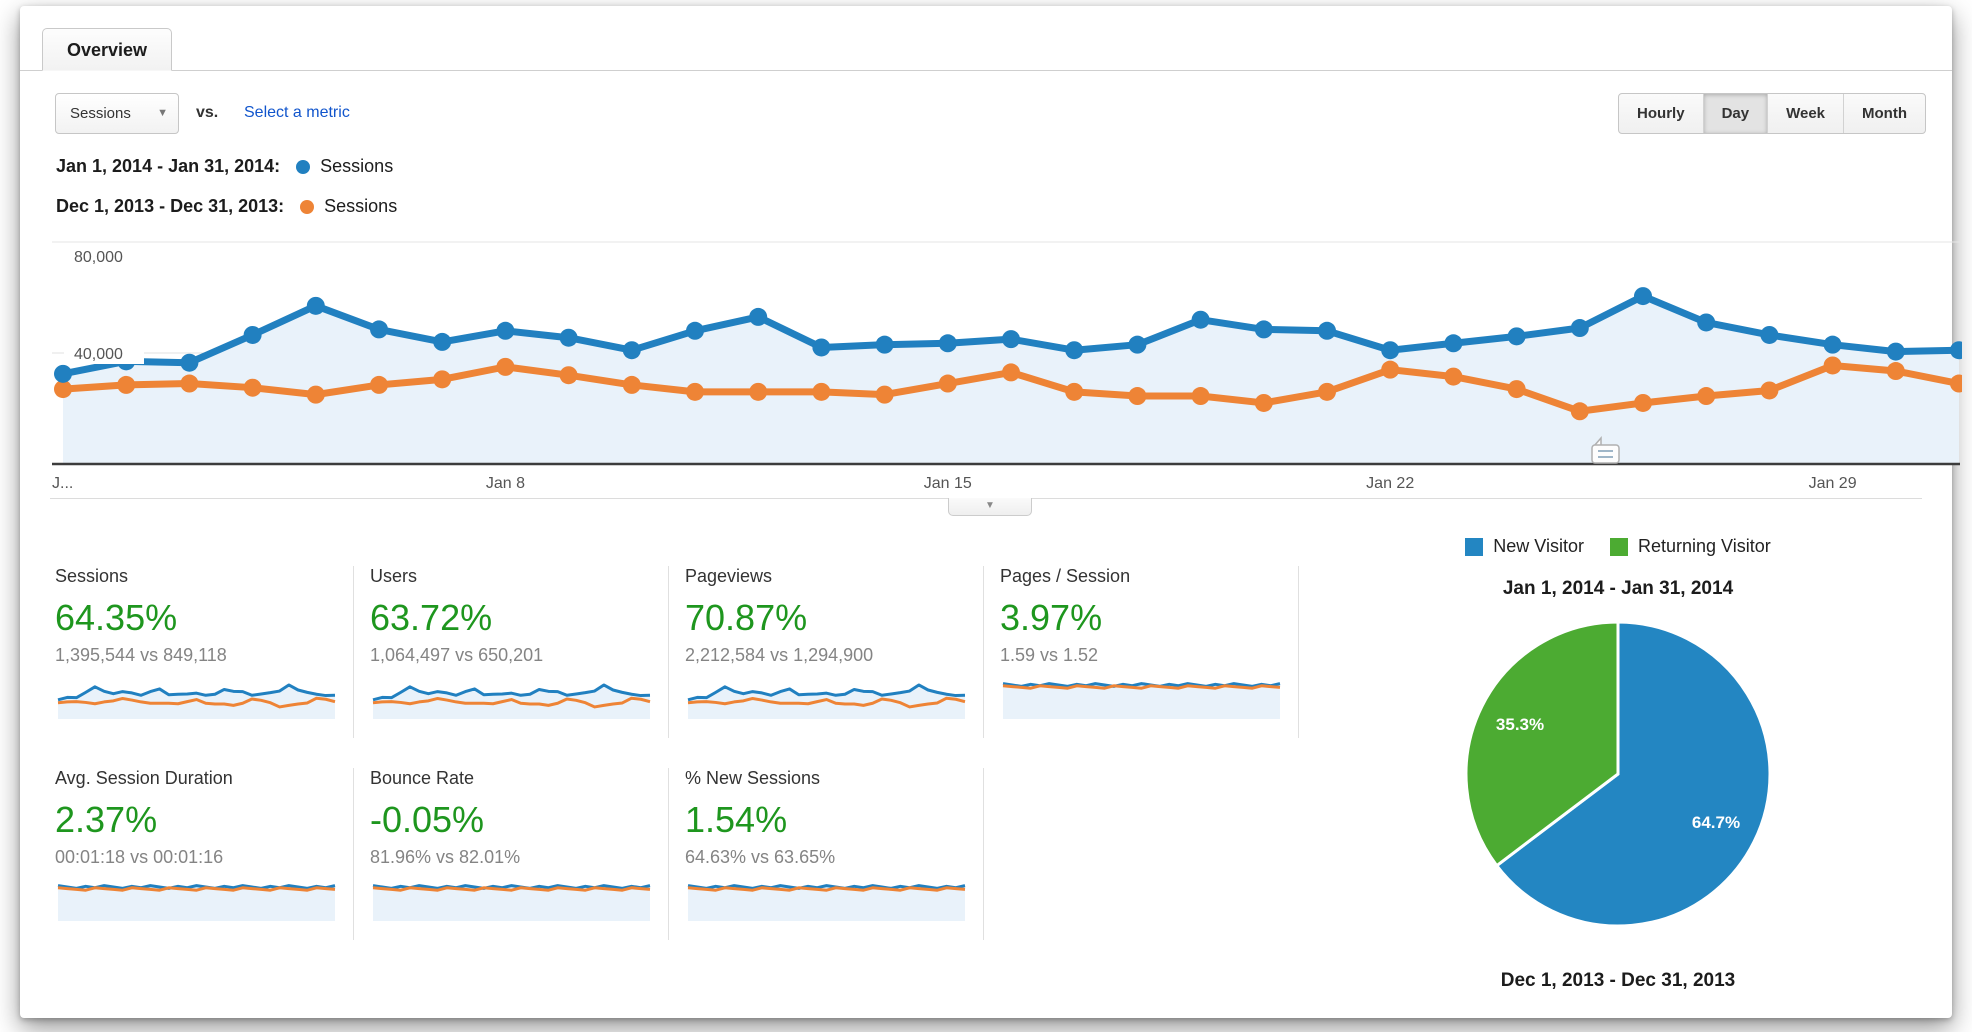 Image resolution: width=1972 pixels, height=1032 pixels. I want to click on returning-visitor-label: Returning Visitor, so click(1704, 546).